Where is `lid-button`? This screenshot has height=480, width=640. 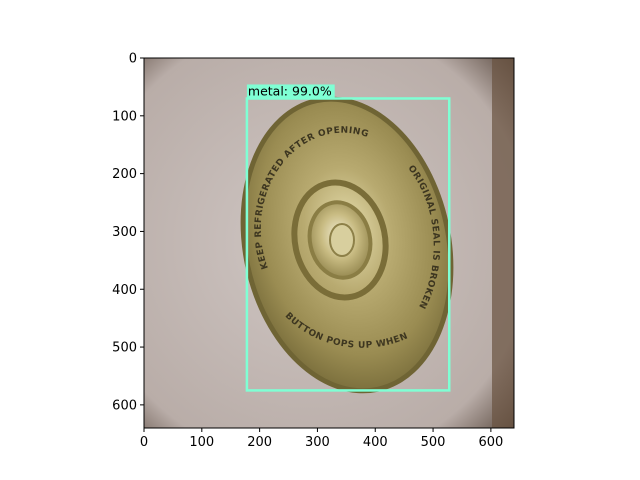
lid-button is located at coordinates (342, 240).